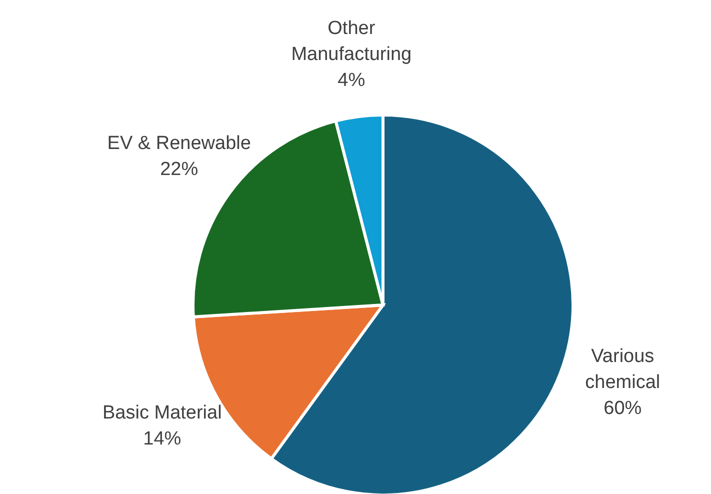 This screenshot has width=711, height=494. I want to click on slice-label: Other Manufacturing, so click(351, 42).